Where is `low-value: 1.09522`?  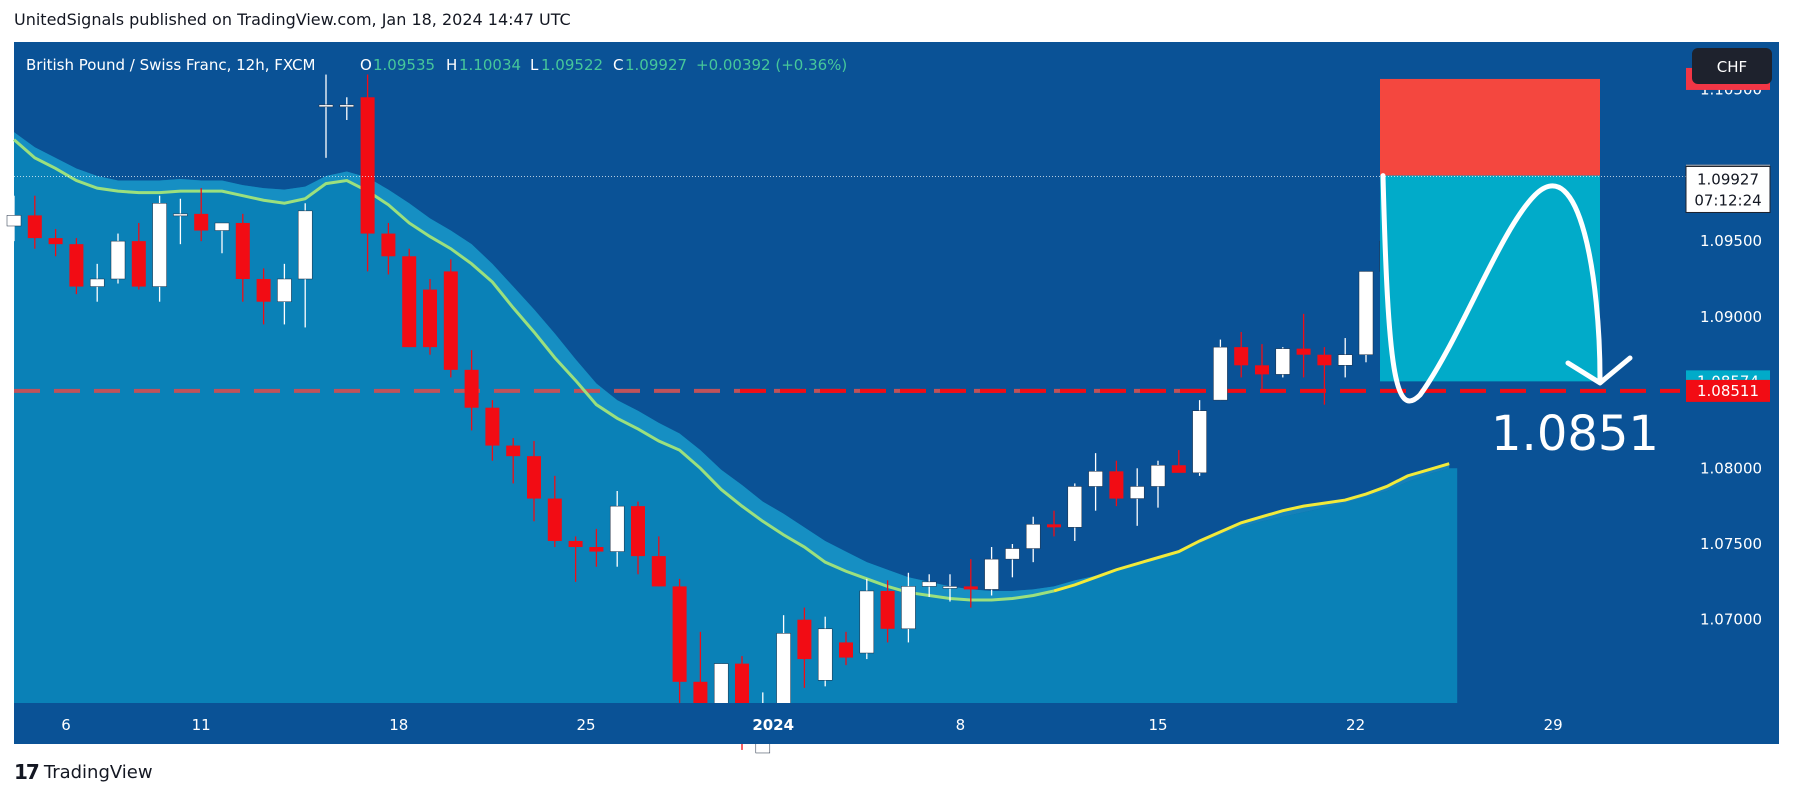
low-value: 1.09522 is located at coordinates (572, 65).